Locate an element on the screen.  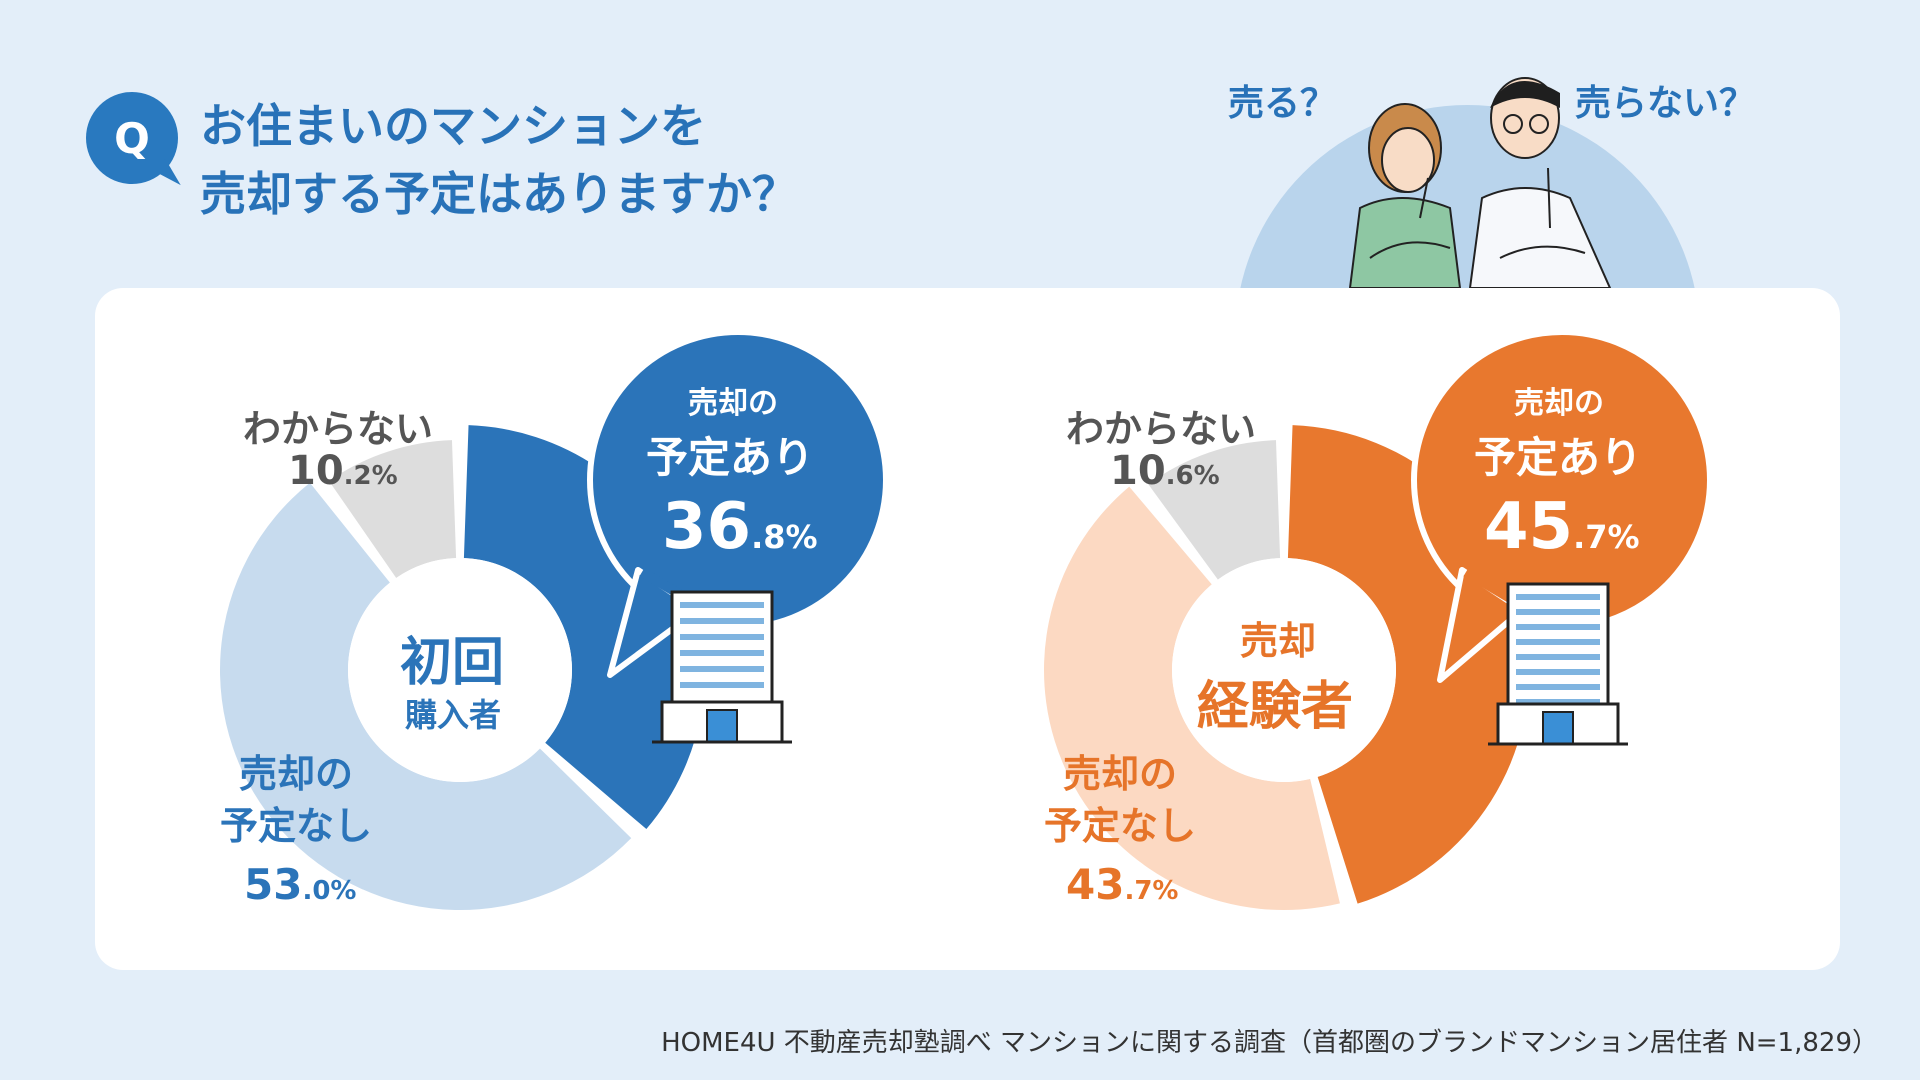
question-line-1: お住まいのマンションを is located at coordinates (453, 126).